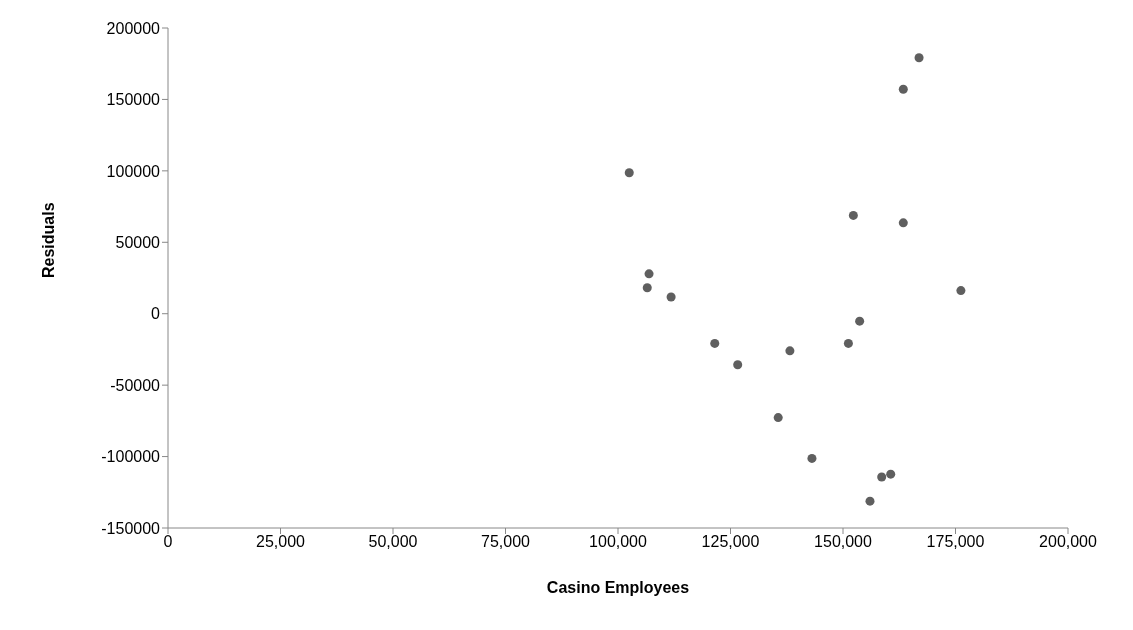 The image size is (1133, 630). I want to click on x-tick-label: 25,000, so click(281, 542).